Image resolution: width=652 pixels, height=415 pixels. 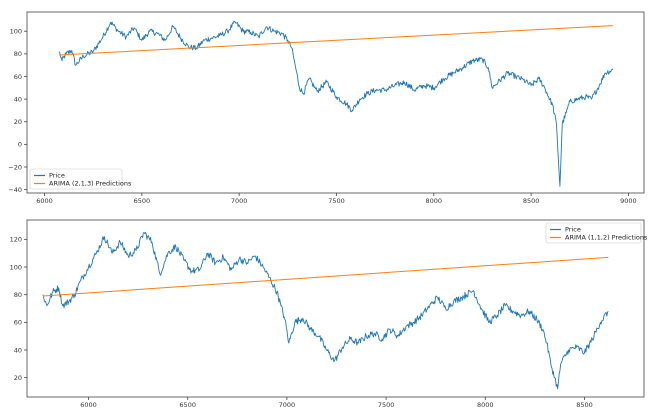 What do you see at coordinates (20, 145) in the screenshot?
I see `y-tick-label: 0` at bounding box center [20, 145].